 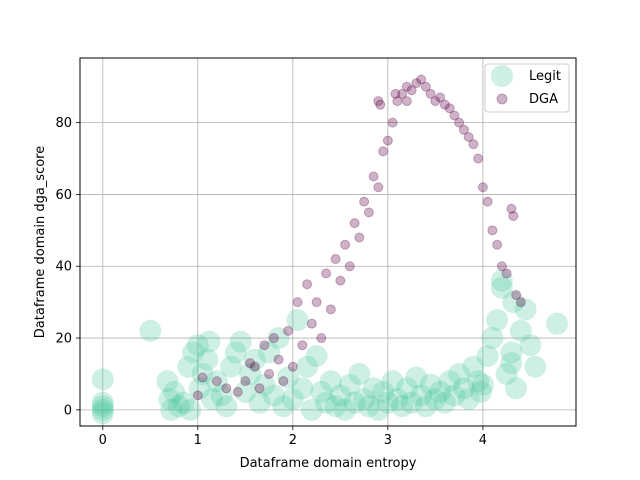 What do you see at coordinates (328, 463) in the screenshot?
I see `x-axis-label: Dataframe domain entropy` at bounding box center [328, 463].